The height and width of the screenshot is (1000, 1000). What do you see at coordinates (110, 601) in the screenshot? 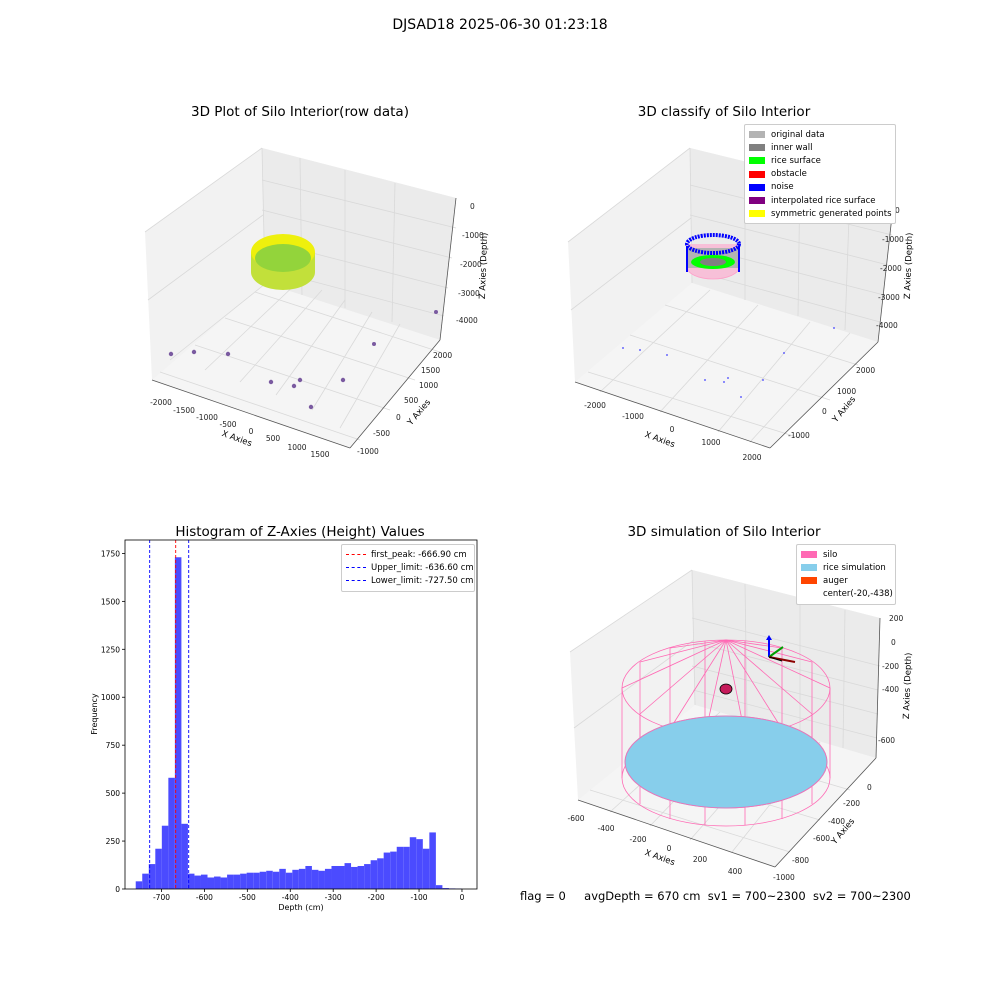
I see `histogram-ytick-label: 1500` at bounding box center [110, 601].